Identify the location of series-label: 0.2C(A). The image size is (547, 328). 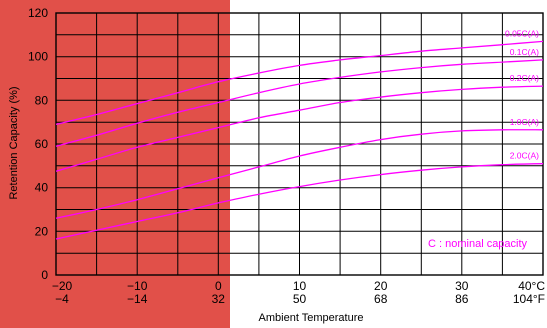
(524, 78).